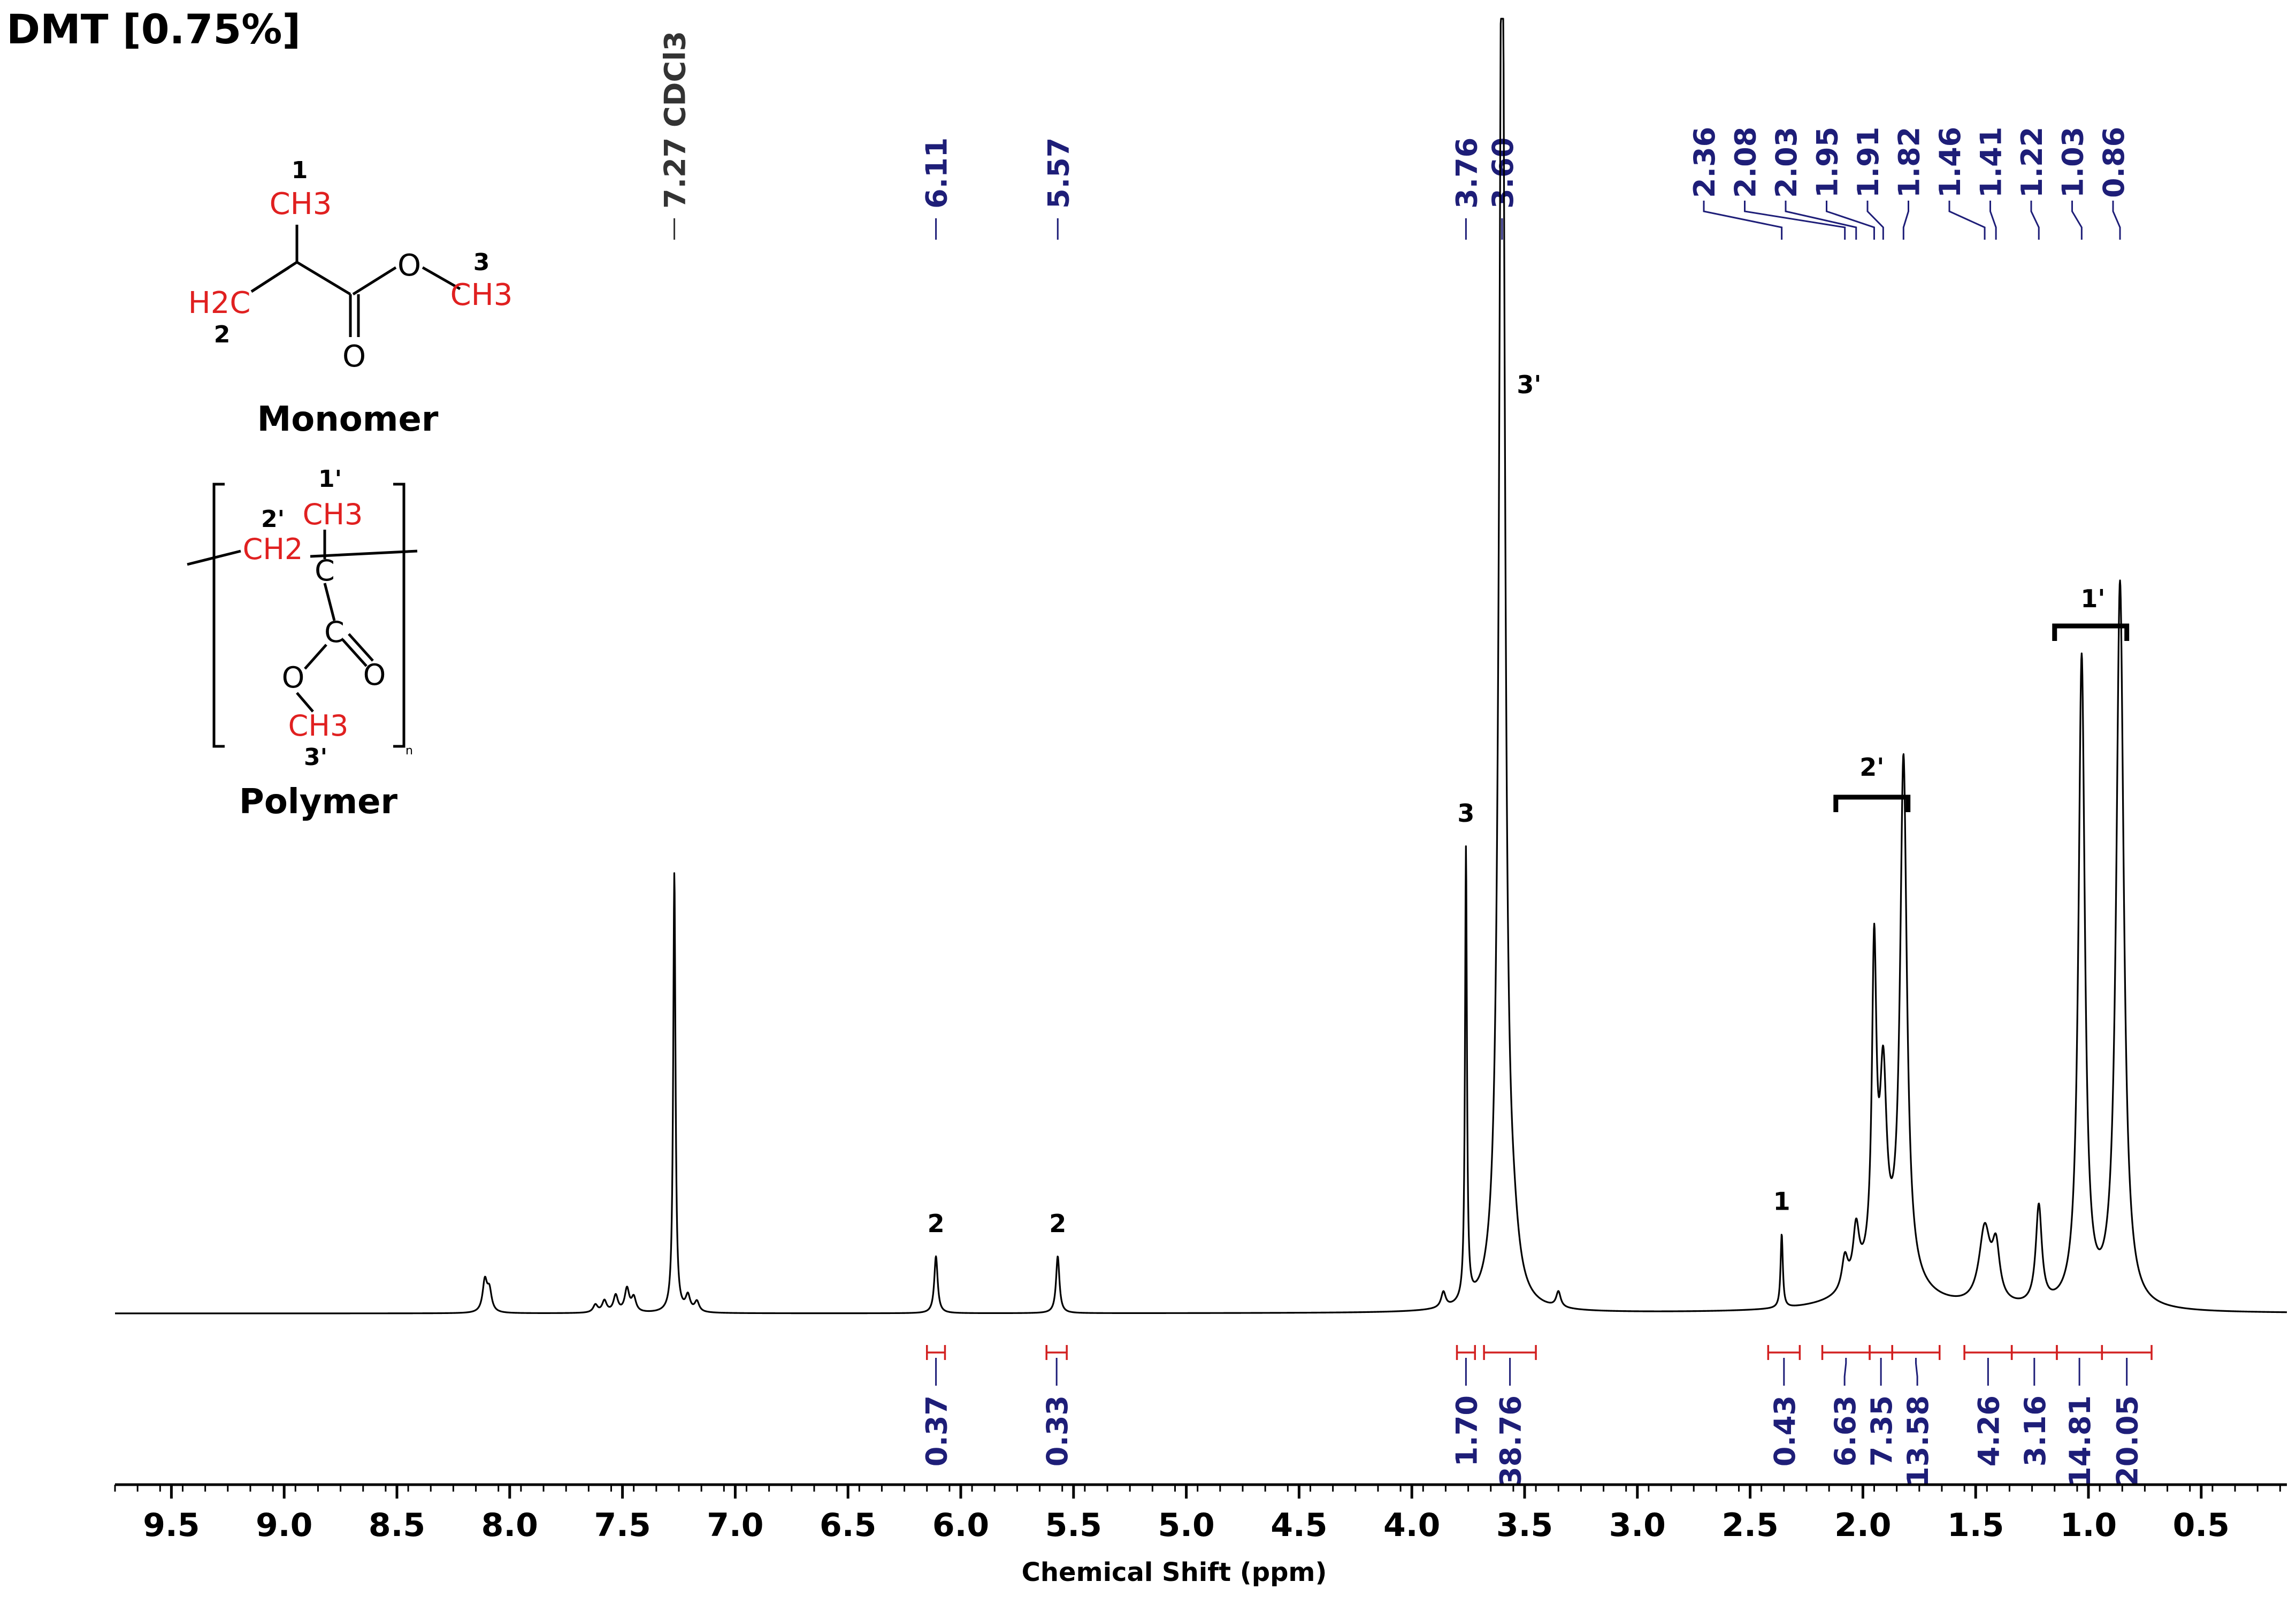 The image size is (2296, 1597). I want to click on monomer-ch3-top: CH3, so click(301, 204).